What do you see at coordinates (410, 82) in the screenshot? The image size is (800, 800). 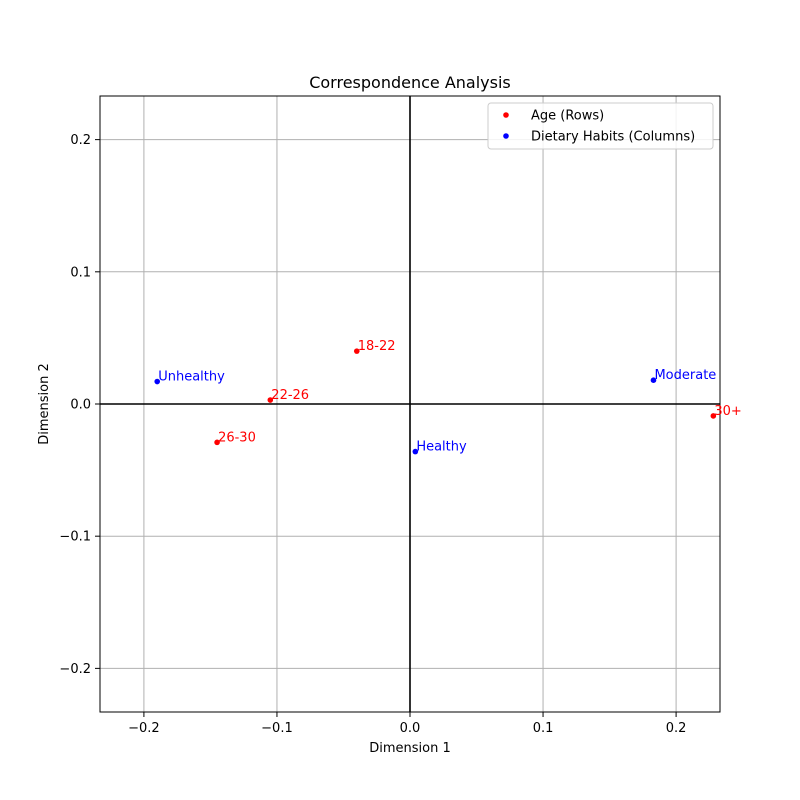 I see `chart-title: Correspondence Analysis` at bounding box center [410, 82].